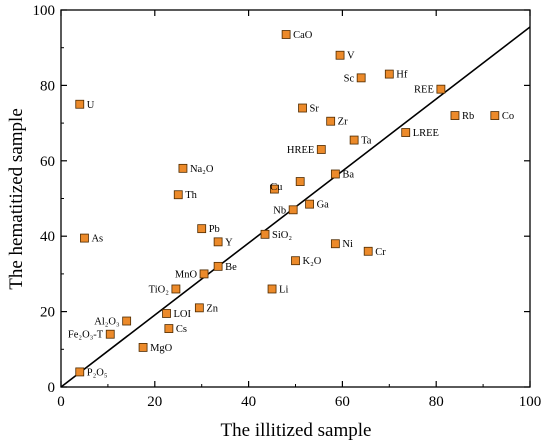 This screenshot has width=550, height=444. I want to click on label-pb: Pb, so click(214, 229).